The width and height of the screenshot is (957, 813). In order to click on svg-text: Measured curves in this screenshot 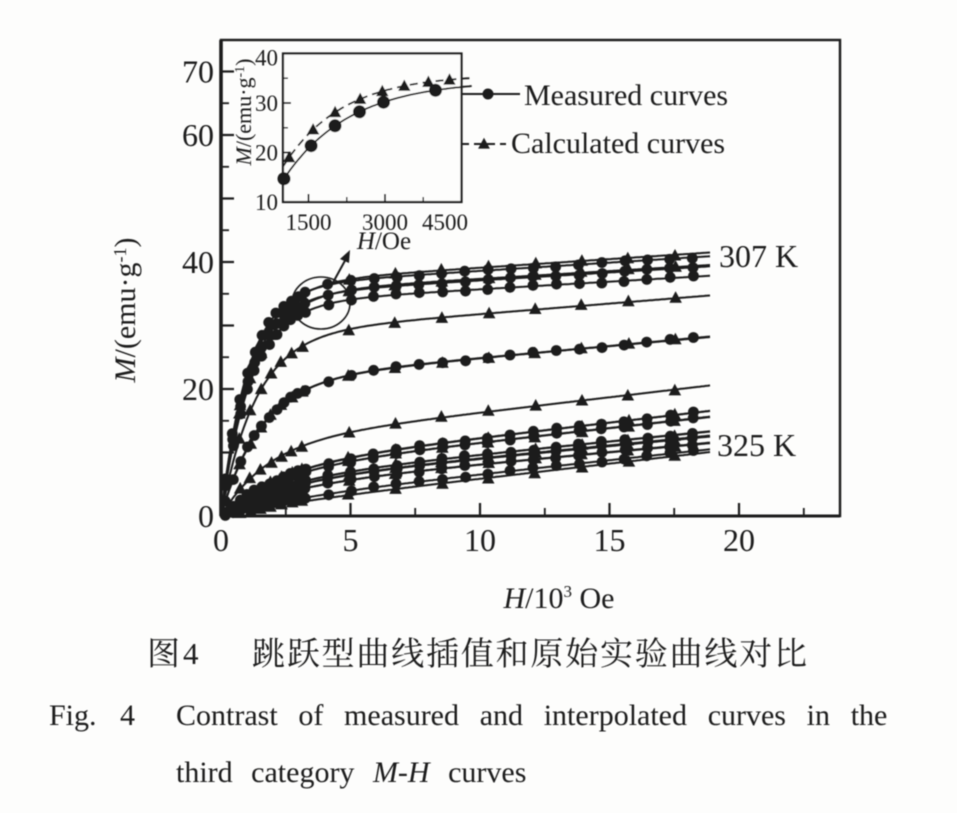, I will do `click(626, 95)`.